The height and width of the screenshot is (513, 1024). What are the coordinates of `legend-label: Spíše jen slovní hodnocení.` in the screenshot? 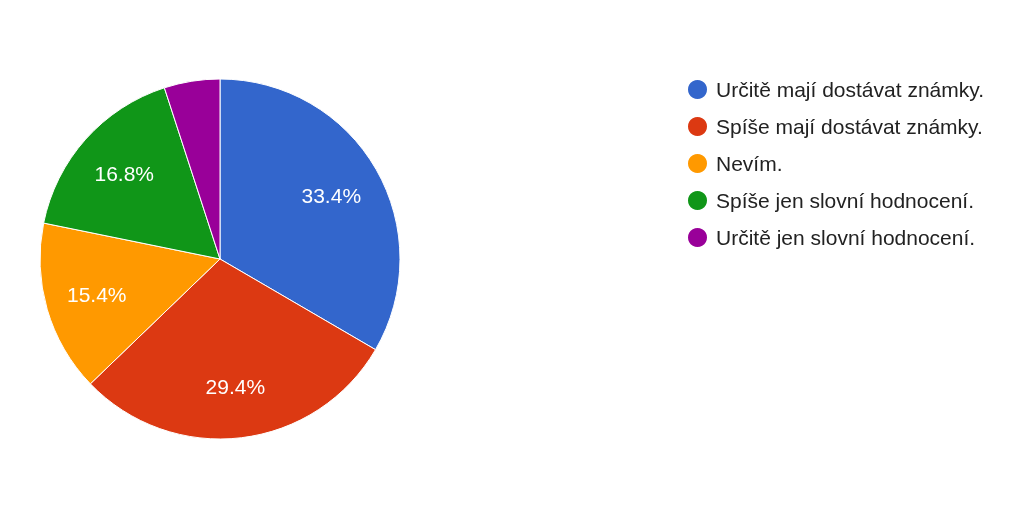 It's located at (845, 200).